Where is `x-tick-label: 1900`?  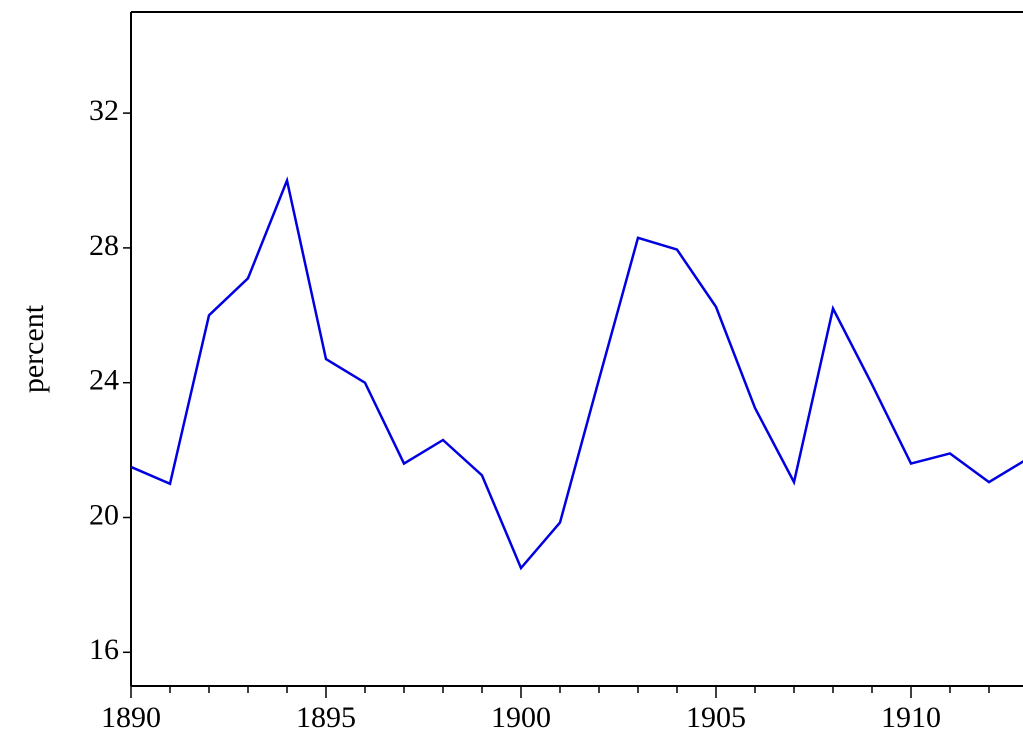
x-tick-label: 1900 is located at coordinates (521, 717).